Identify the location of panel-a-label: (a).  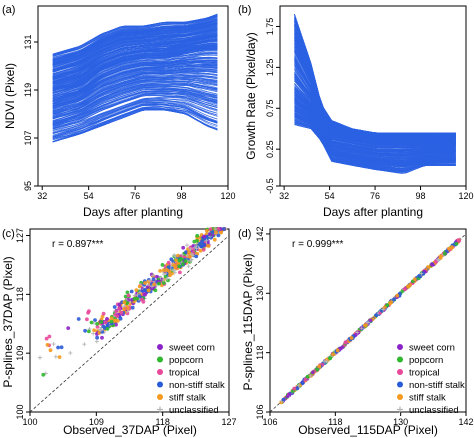
(8, 10).